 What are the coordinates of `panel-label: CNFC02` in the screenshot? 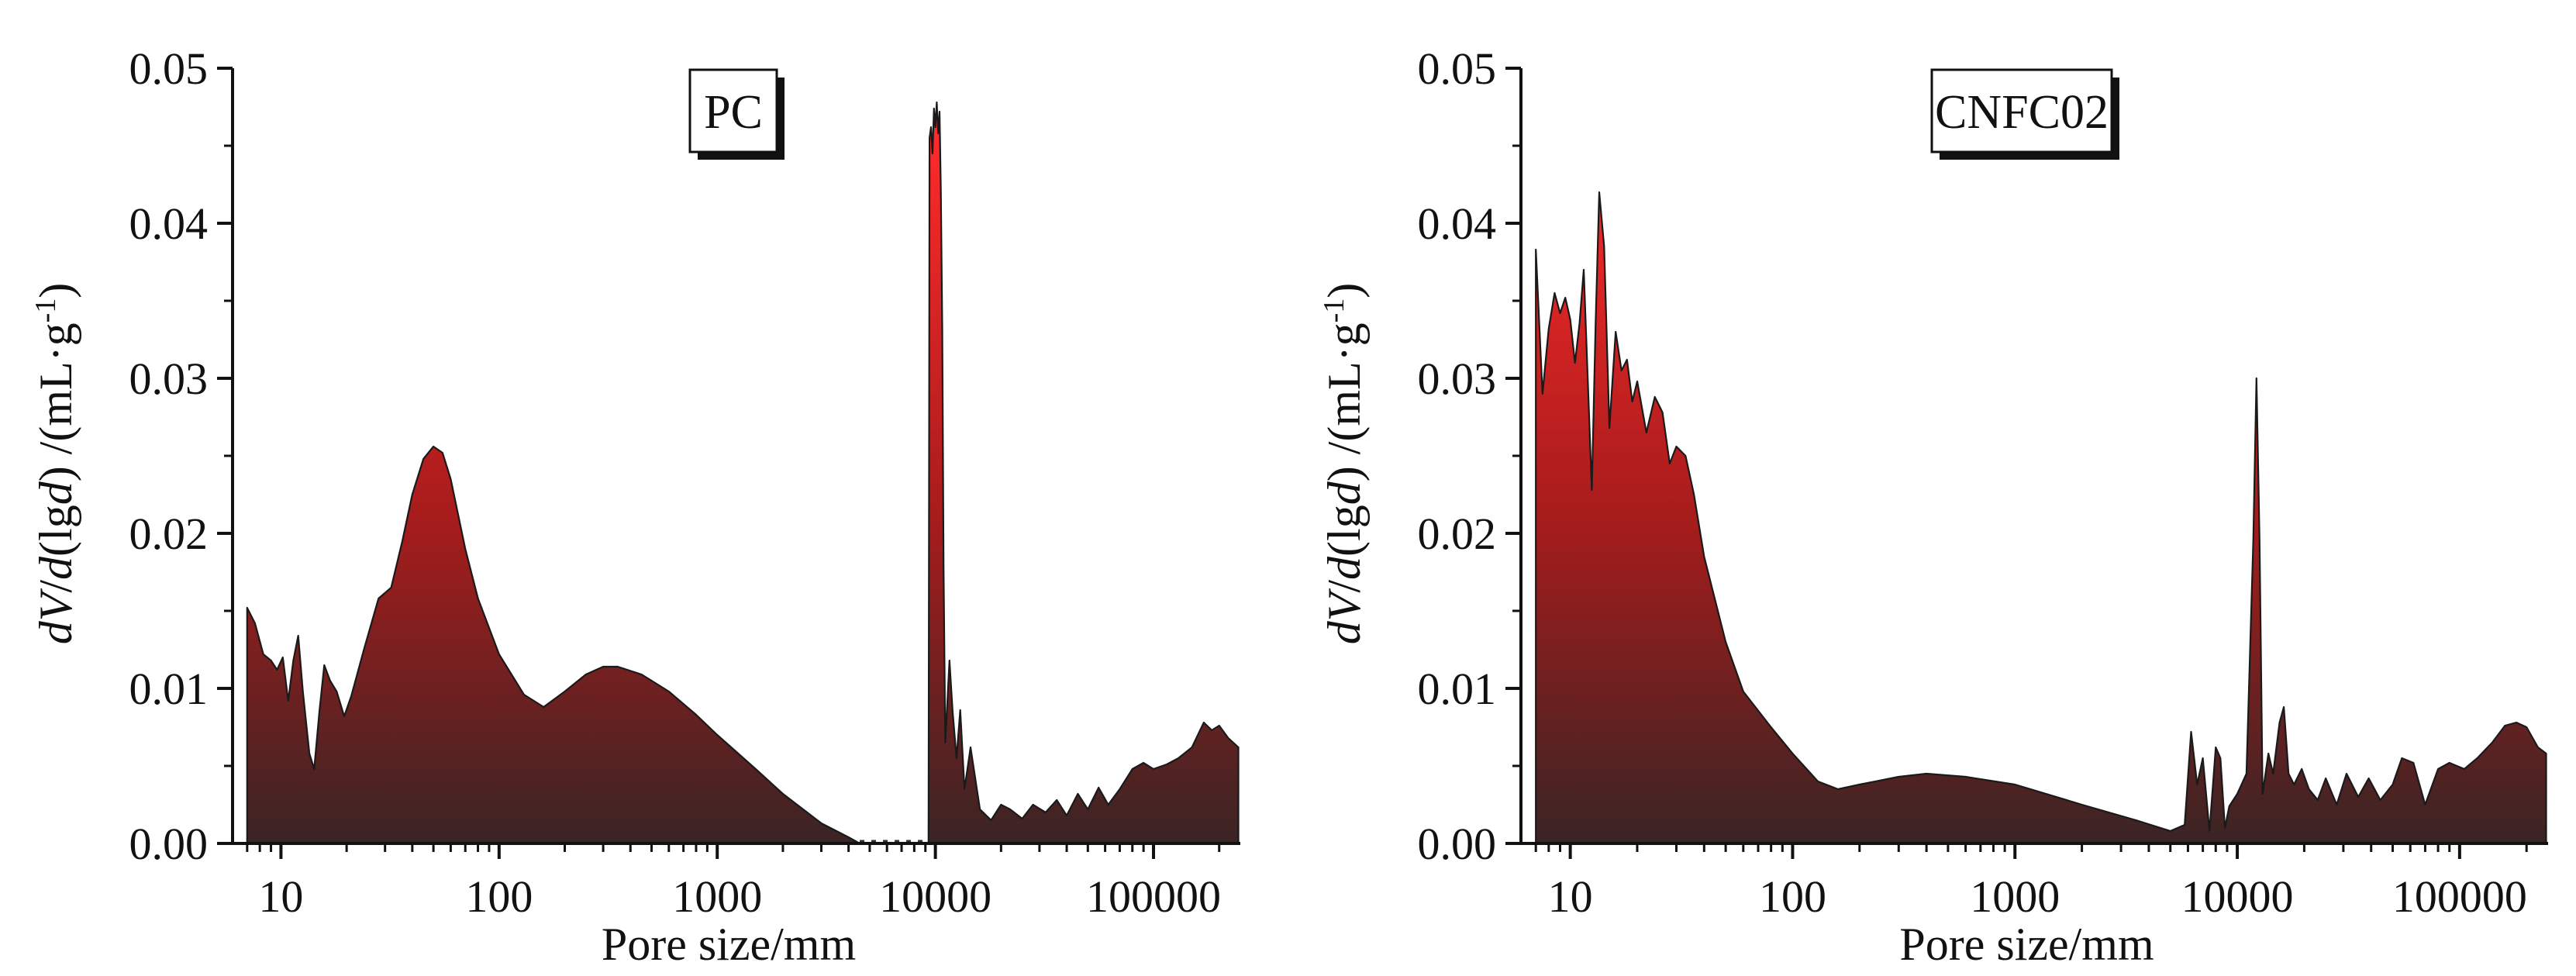 It's located at (2022, 112).